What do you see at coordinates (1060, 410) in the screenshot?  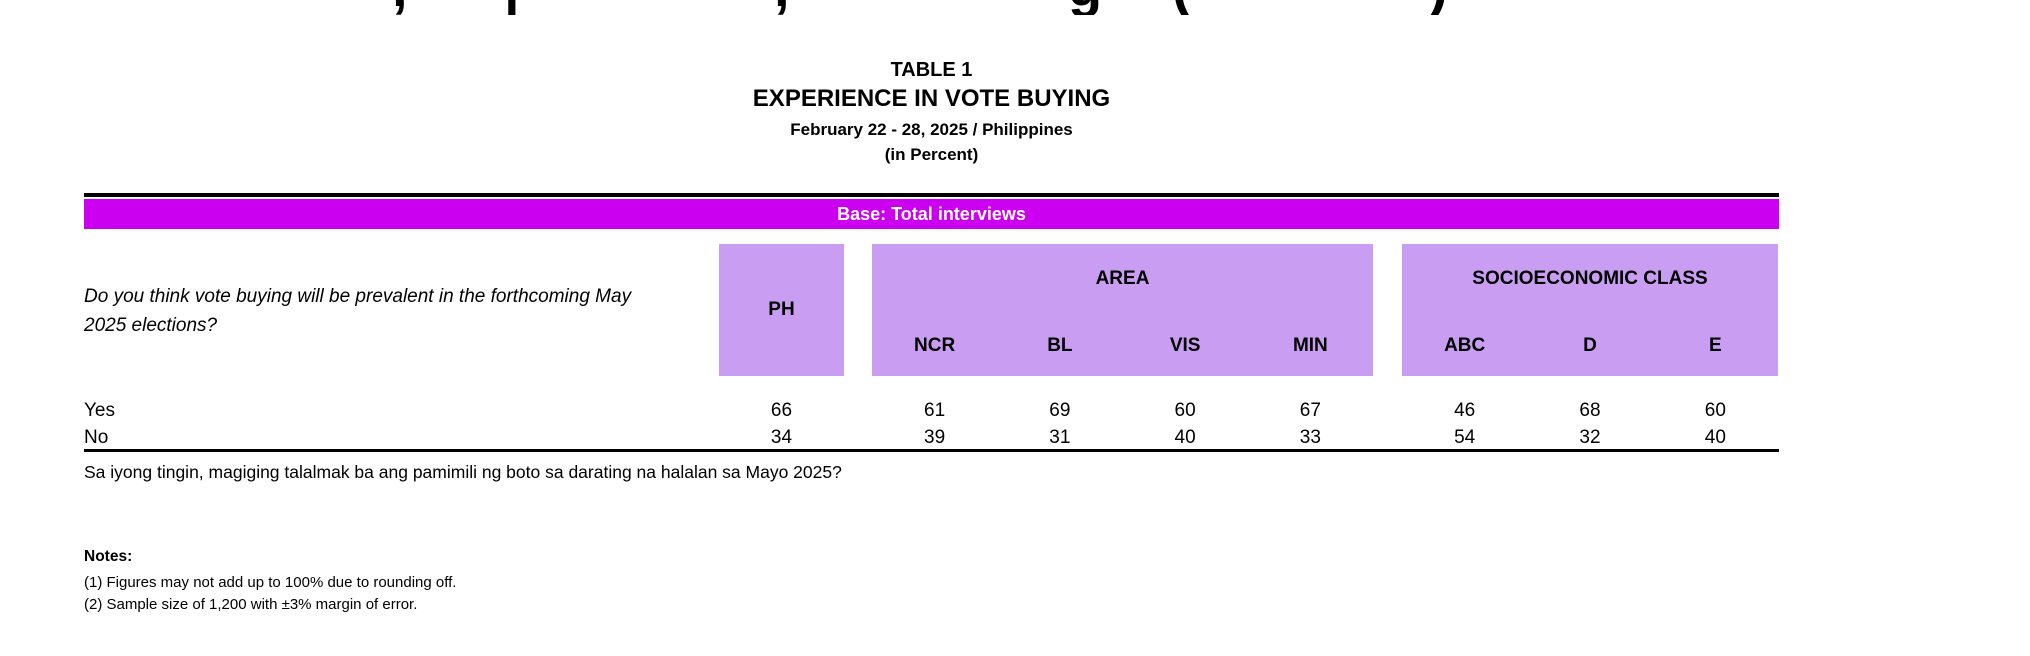 I see `value-bl: 69` at bounding box center [1060, 410].